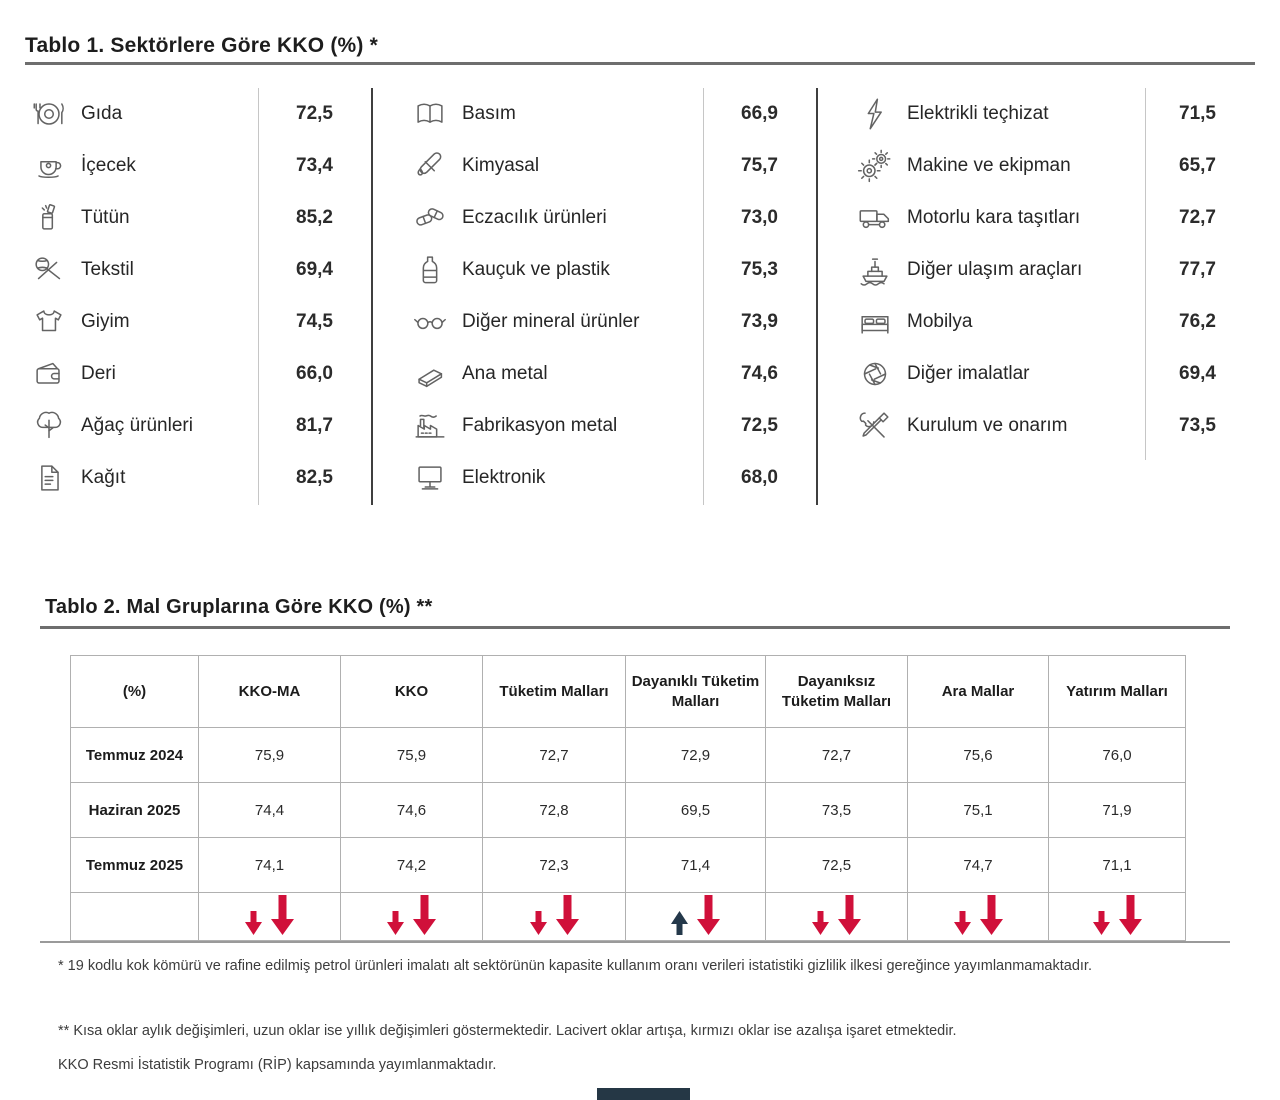 The height and width of the screenshot is (1100, 1280). I want to click on row-label: Temmuz 2024, so click(134, 755).